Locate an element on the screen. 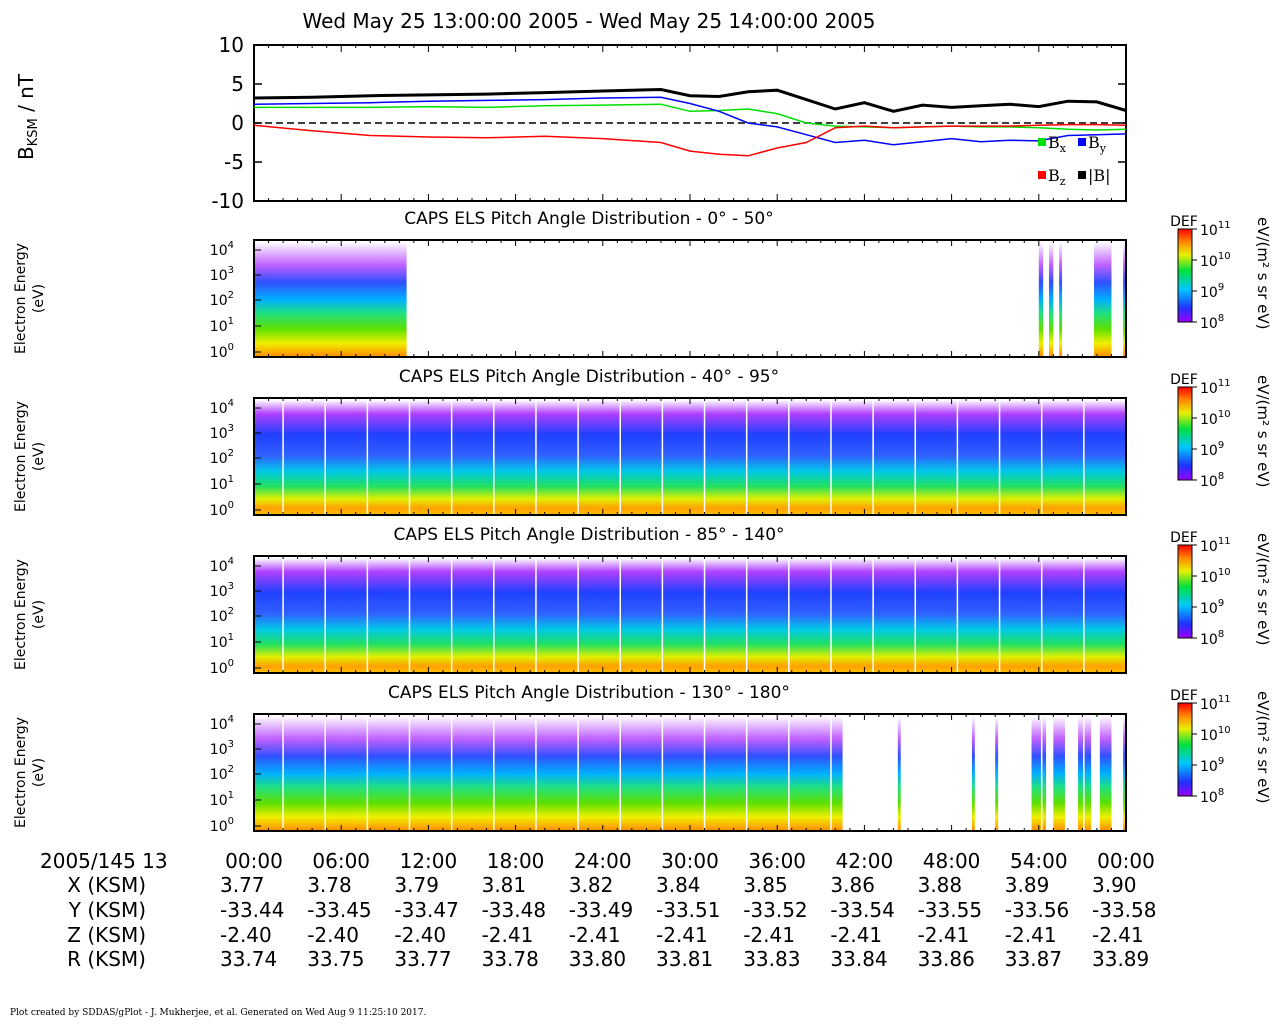  legend-swatch-bx is located at coordinates (1042, 142).